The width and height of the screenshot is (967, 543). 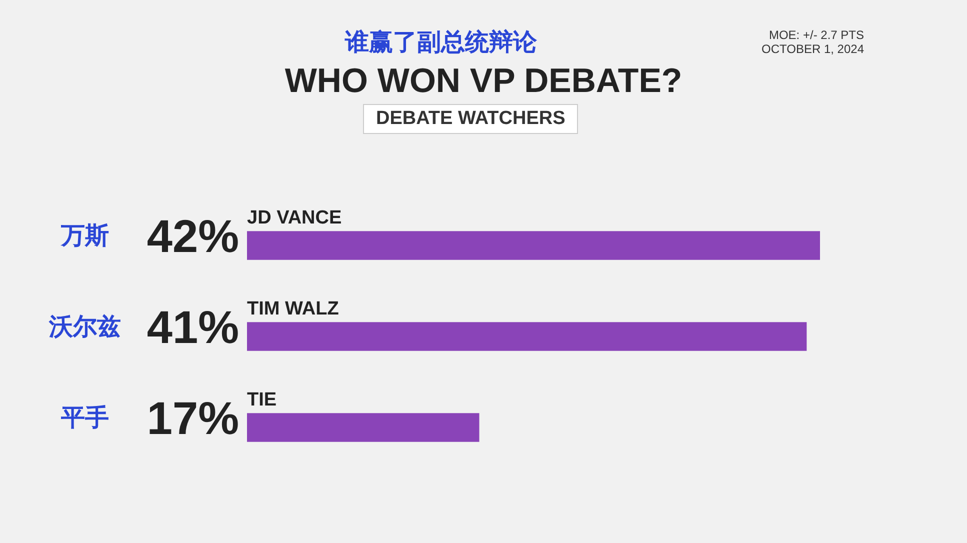 I want to click on text: MOE: +/- 2.7 PTS, so click(x=816, y=35).